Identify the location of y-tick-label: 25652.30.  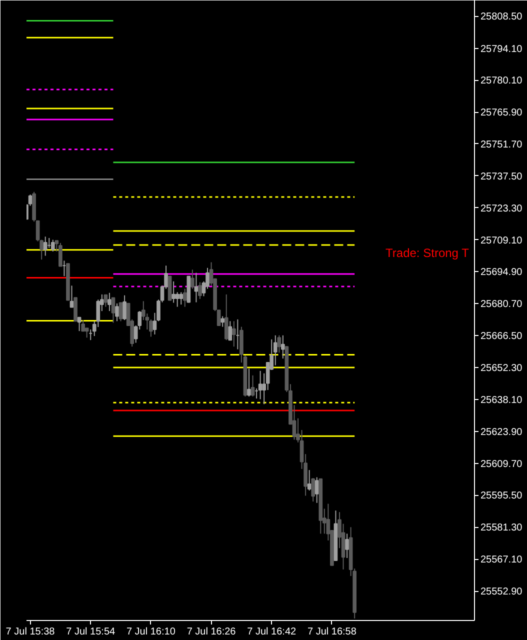
(501, 368).